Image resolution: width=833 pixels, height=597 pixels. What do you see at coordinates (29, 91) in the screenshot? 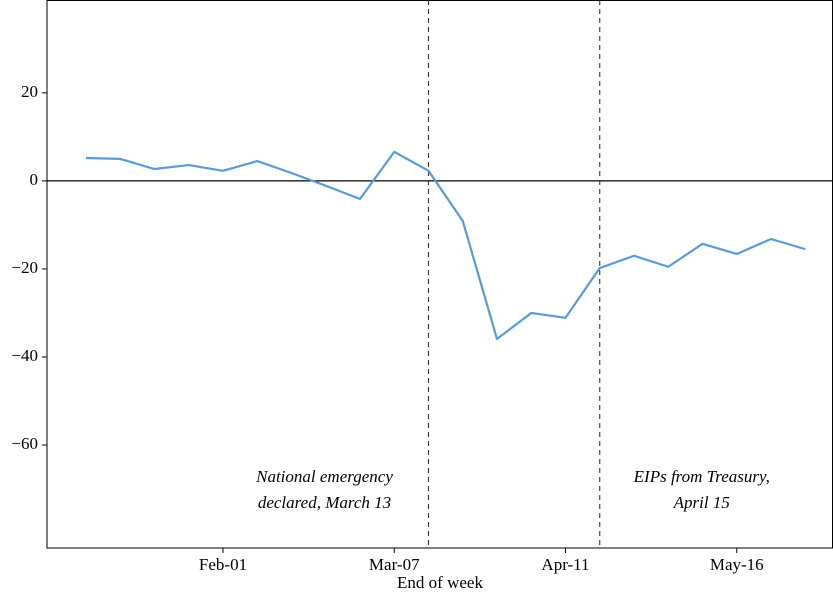
I see `y-tick-label: 20` at bounding box center [29, 91].